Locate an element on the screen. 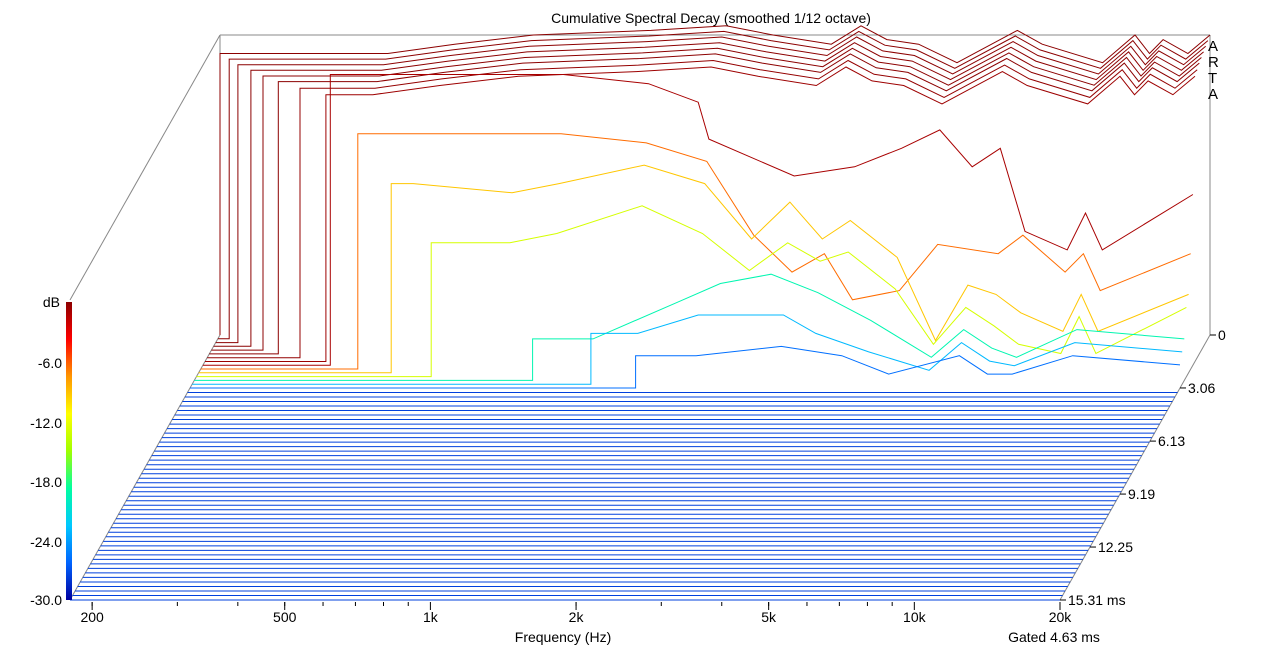  time-axis: 0 3.06 6.13 9.19 12.25 15.31 ms is located at coordinates (1143, 467).